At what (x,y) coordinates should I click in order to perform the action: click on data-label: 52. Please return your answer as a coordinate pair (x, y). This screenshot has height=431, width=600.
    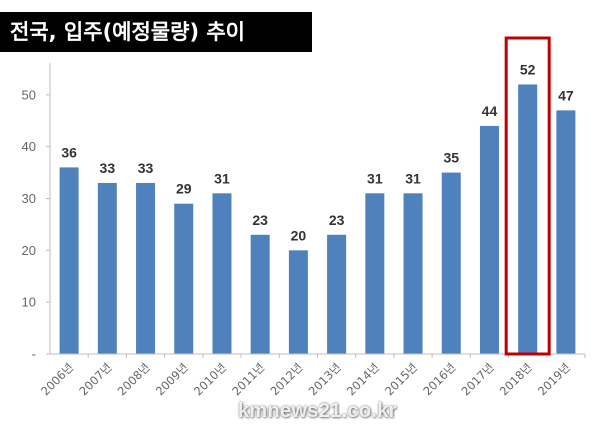
    Looking at the image, I should click on (528, 69).